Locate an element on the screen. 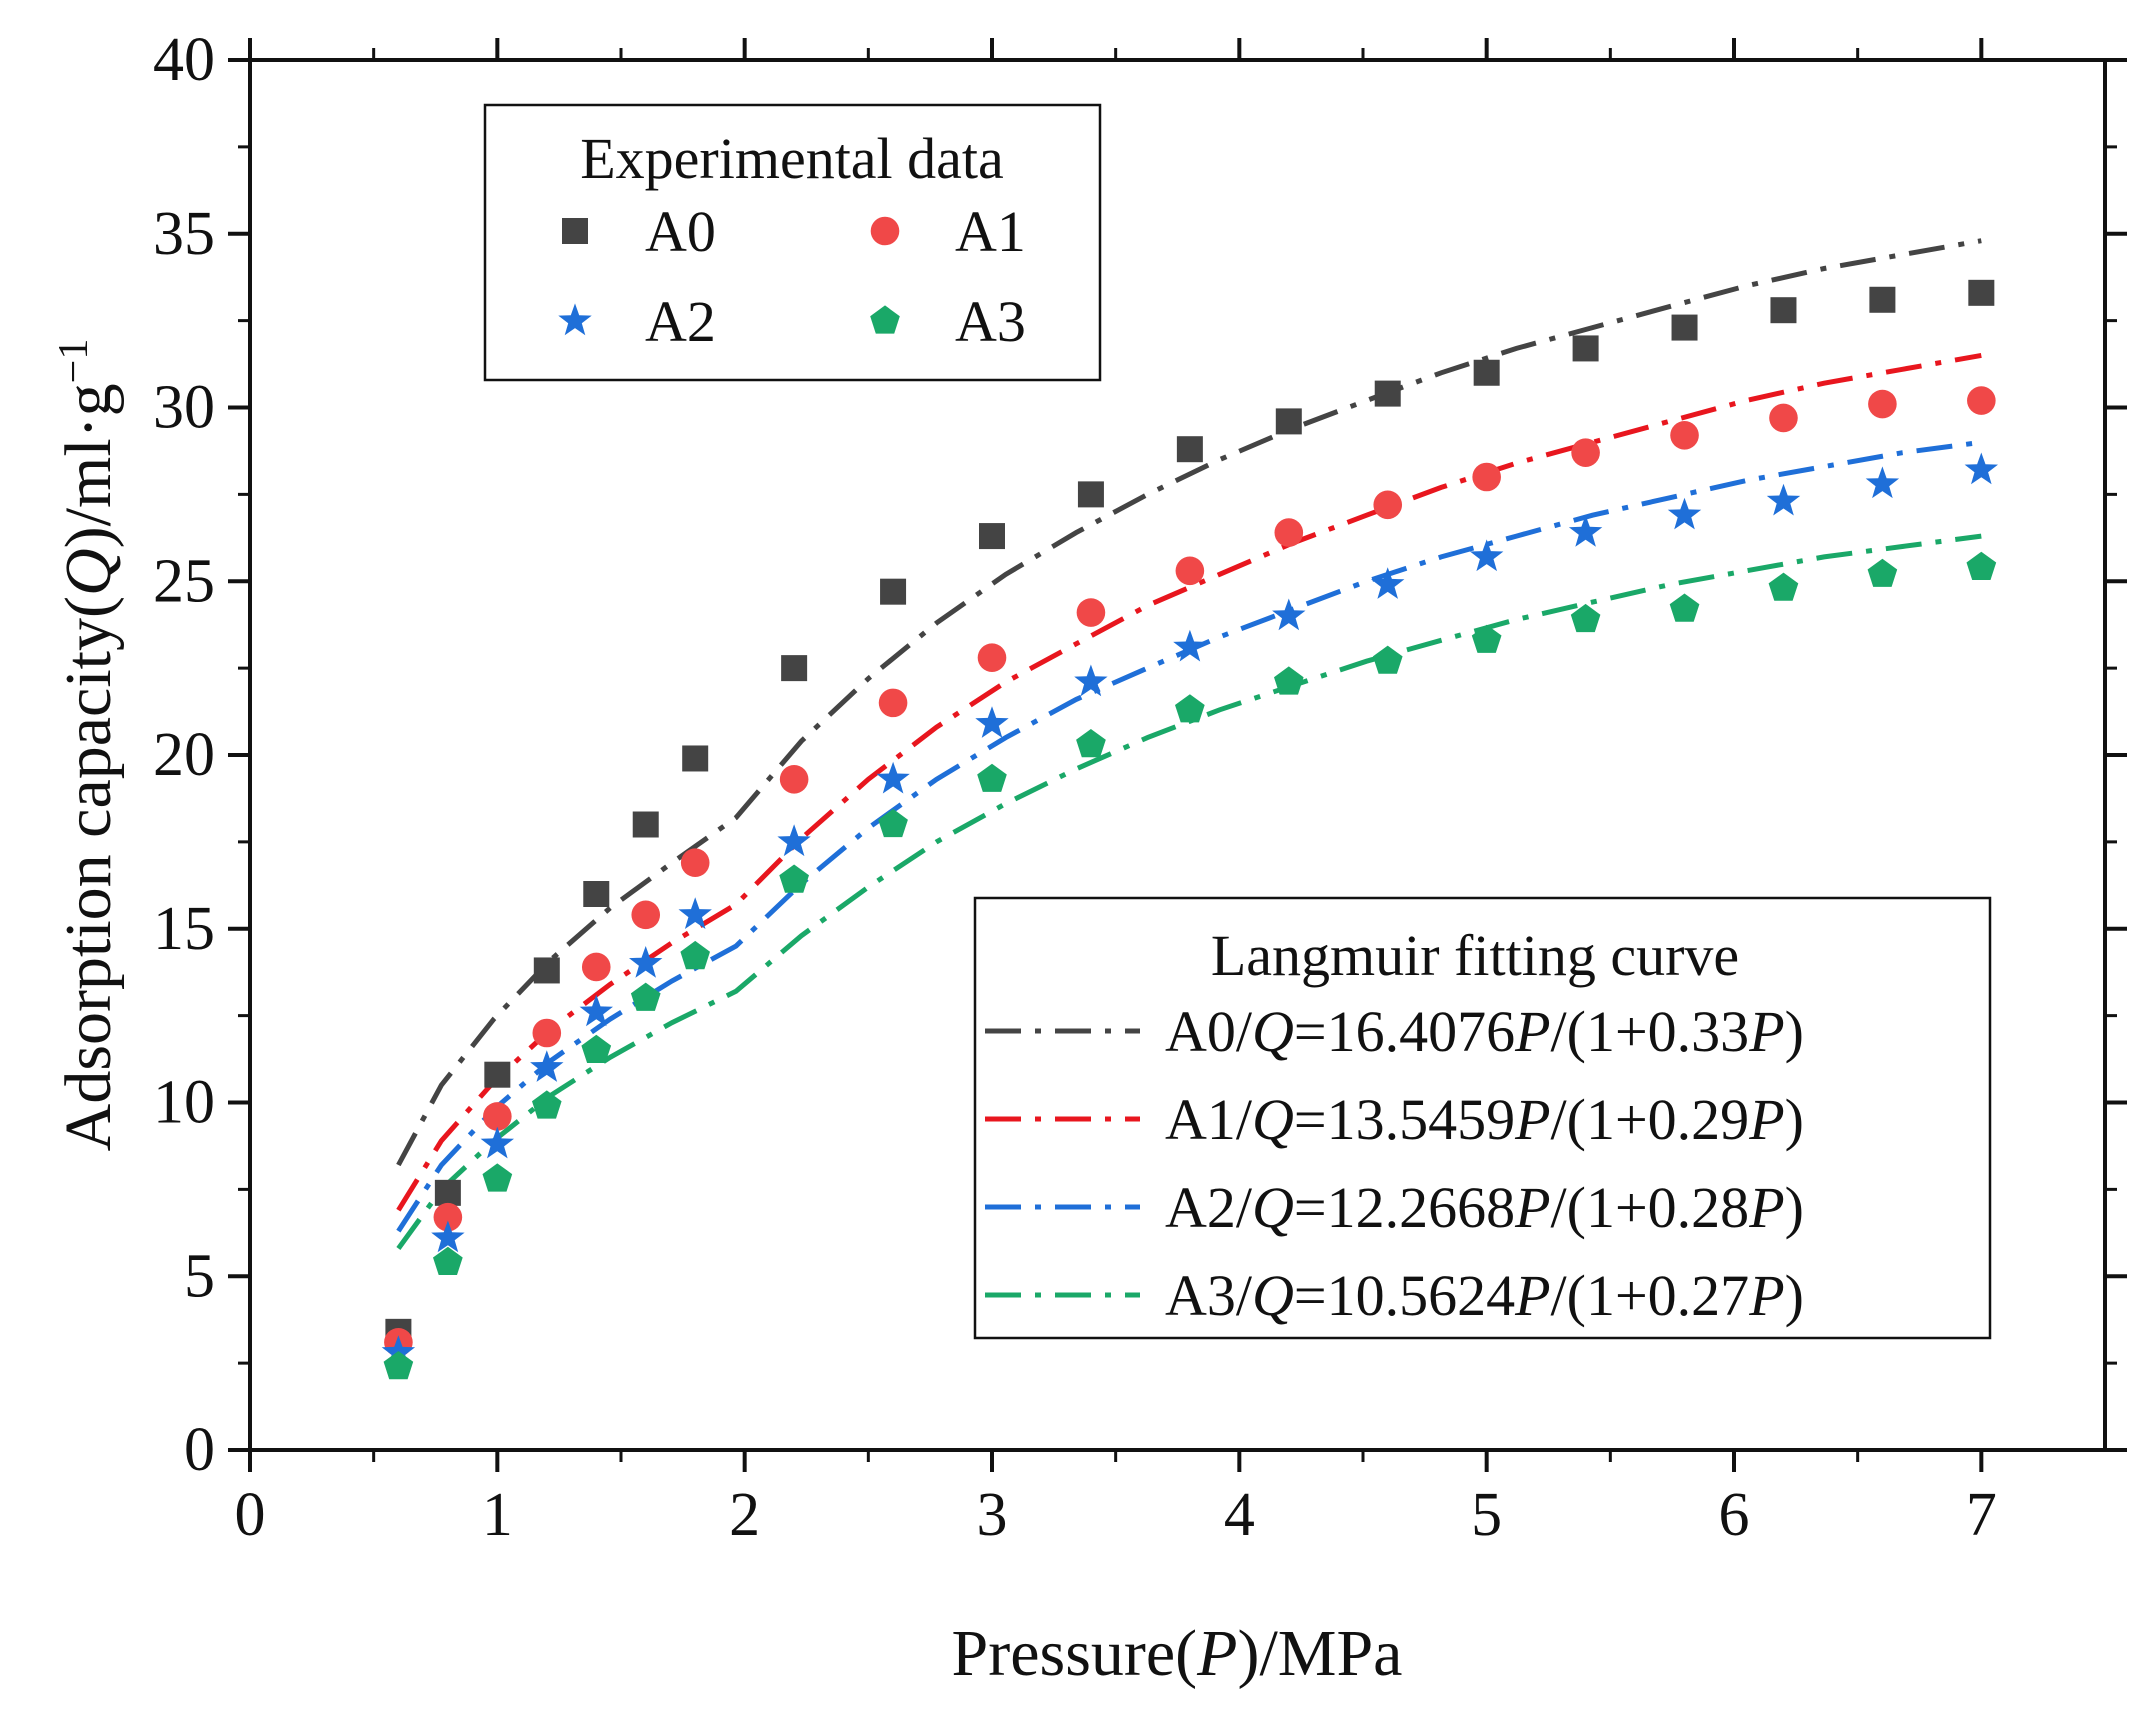 This screenshot has height=1709, width=2129. equation-part: /(1+0.27 is located at coordinates (1650, 1295).